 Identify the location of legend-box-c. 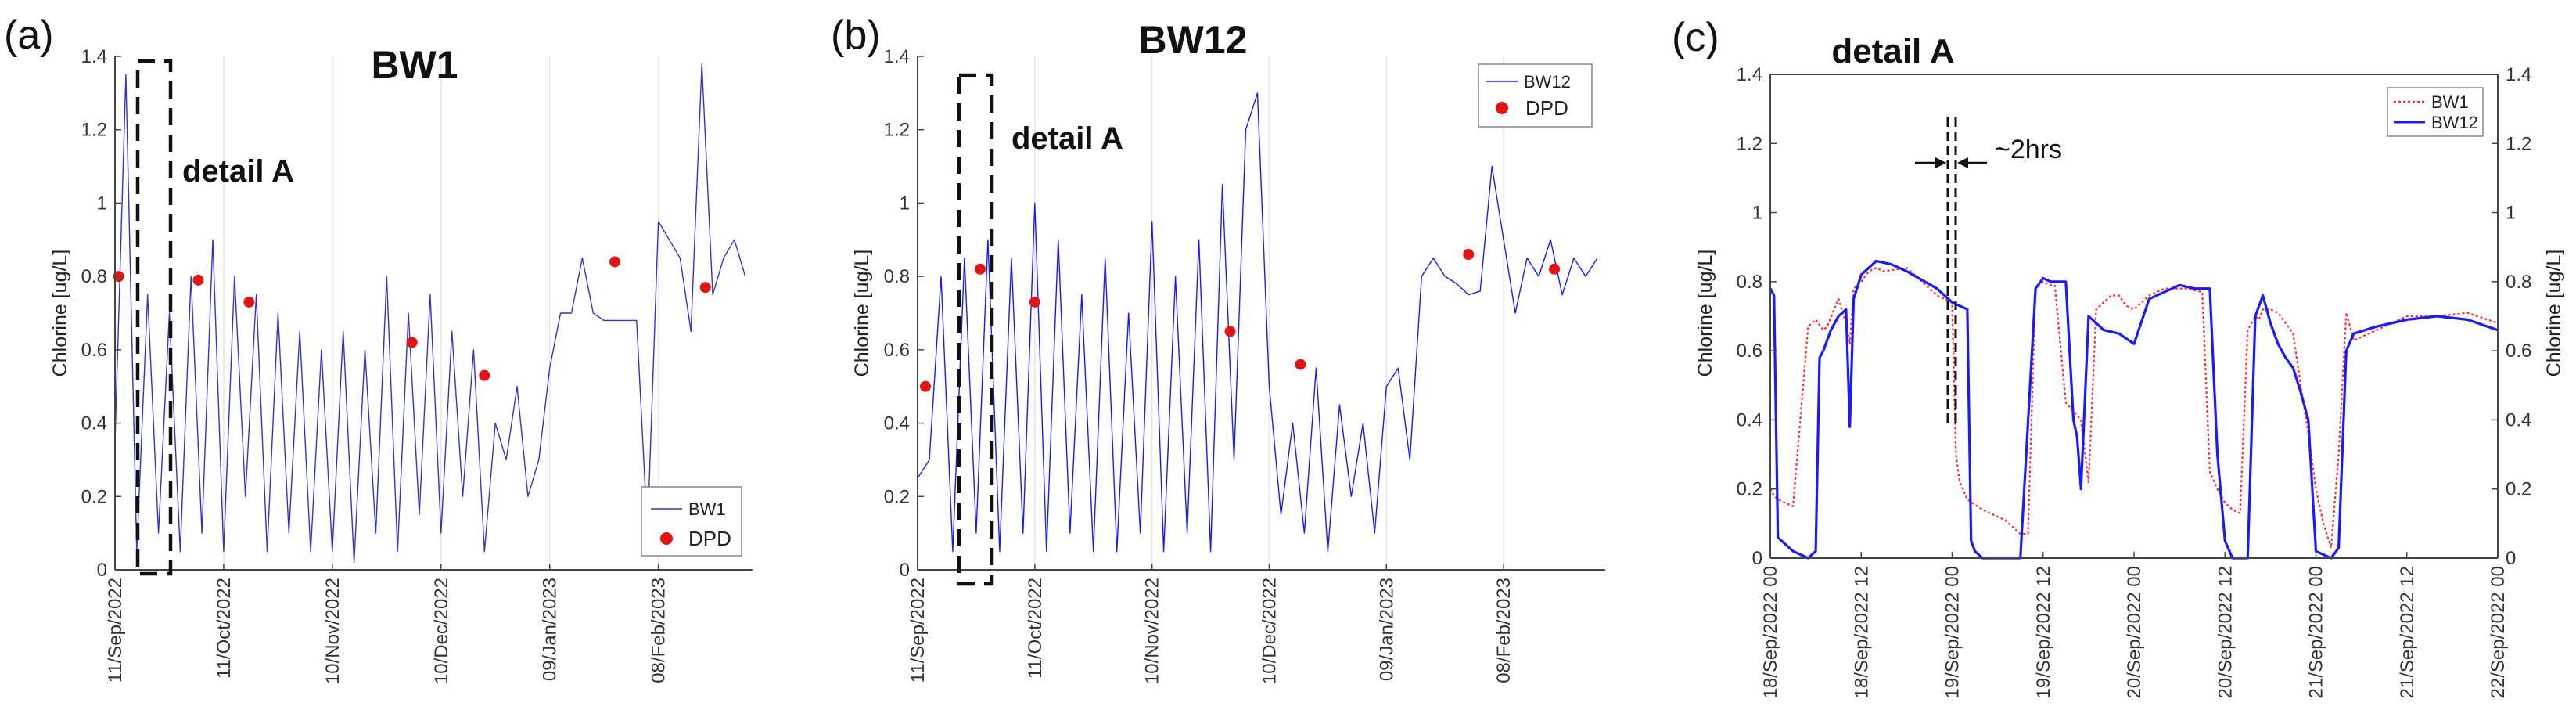
(2435, 112).